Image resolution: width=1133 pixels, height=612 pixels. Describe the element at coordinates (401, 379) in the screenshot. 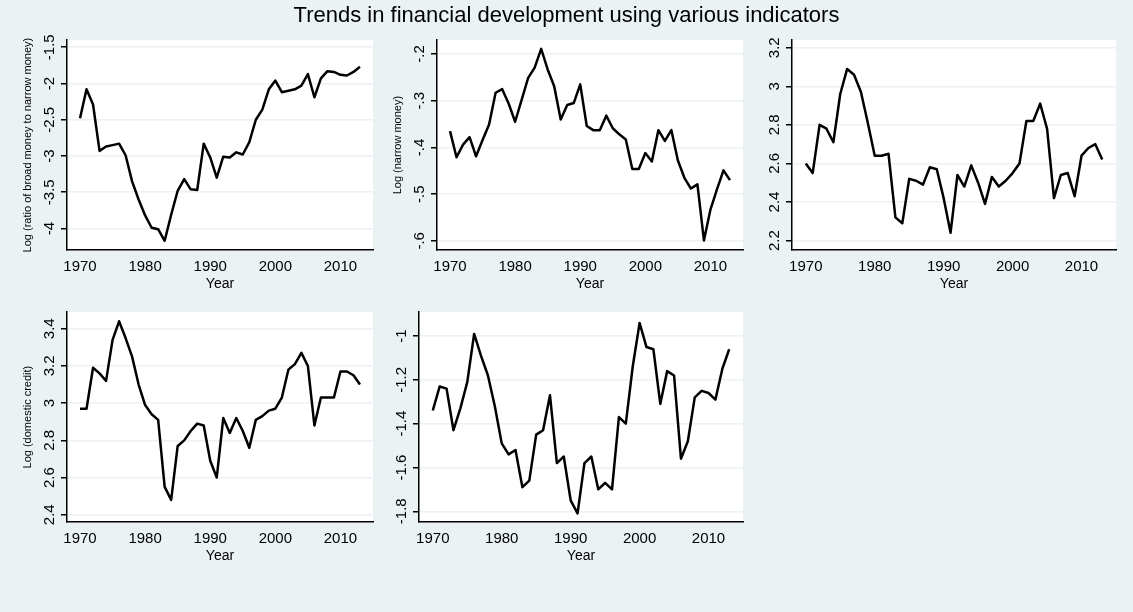

I see `y-tick-label: -1.2` at that location.